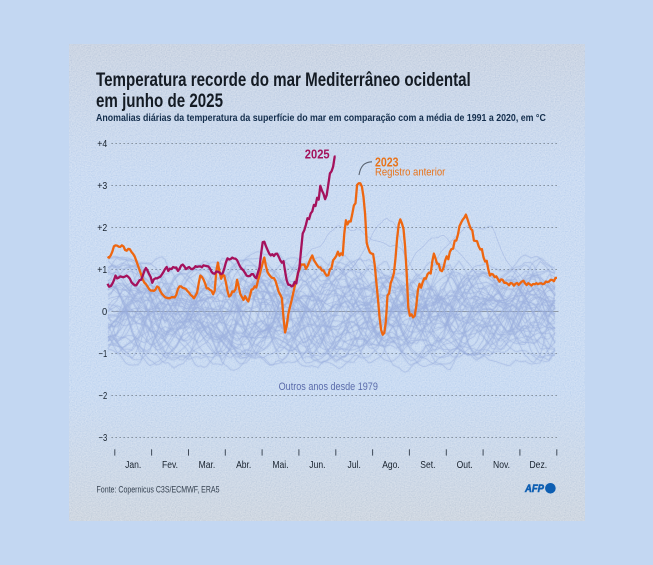  Describe the element at coordinates (410, 173) in the screenshot. I see `svg-text: Registro anterior` at that location.